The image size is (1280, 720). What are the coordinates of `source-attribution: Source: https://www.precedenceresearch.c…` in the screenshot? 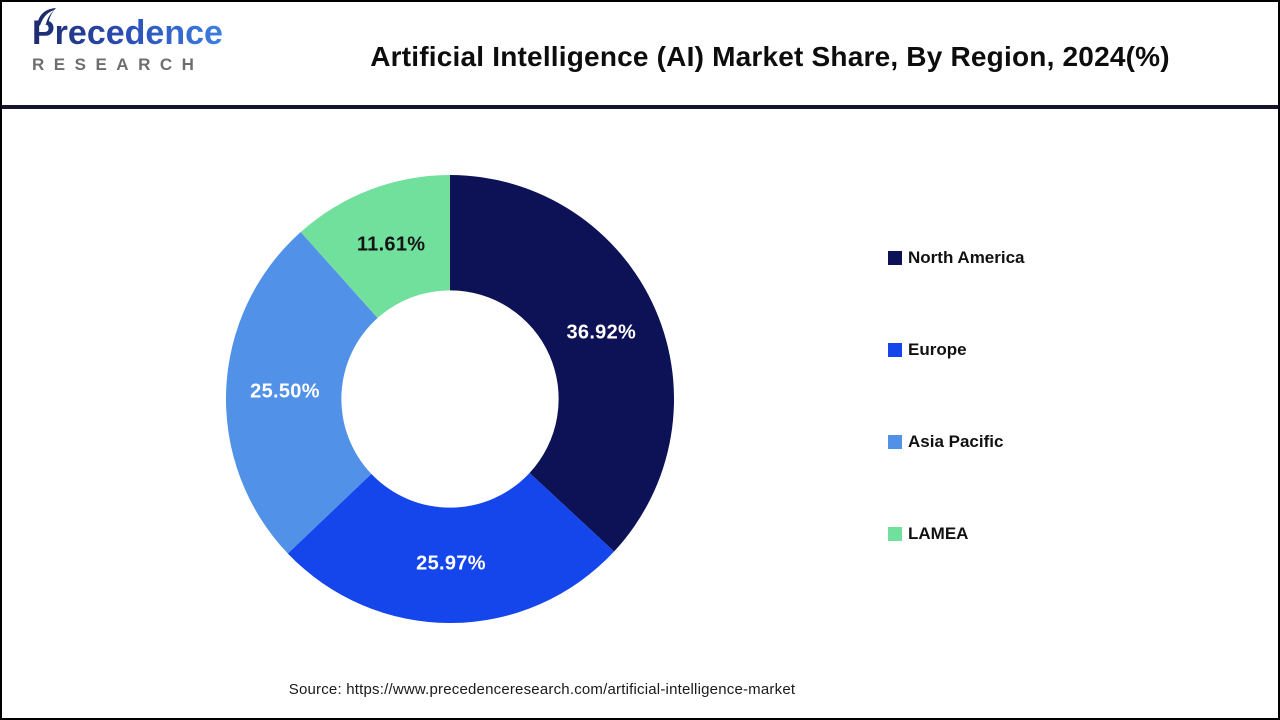 It's located at (542, 689).